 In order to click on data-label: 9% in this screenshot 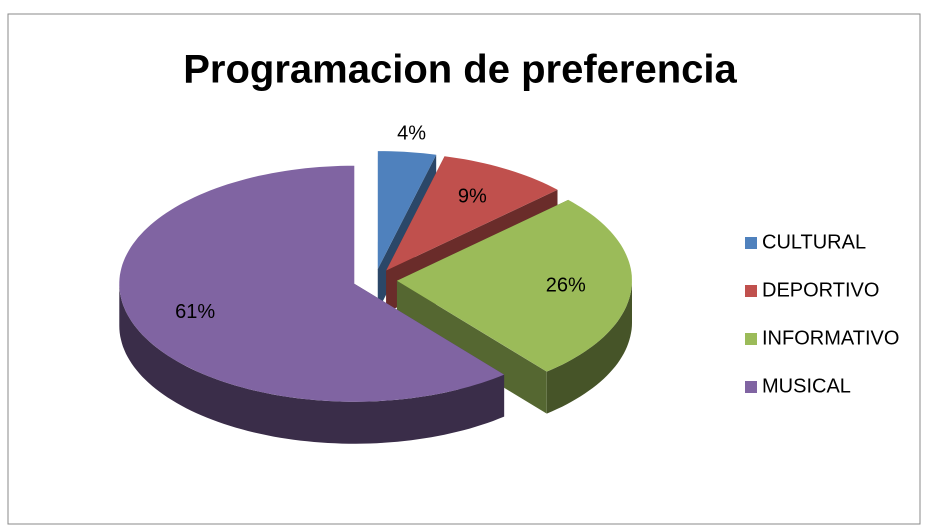, I will do `click(472, 197)`.